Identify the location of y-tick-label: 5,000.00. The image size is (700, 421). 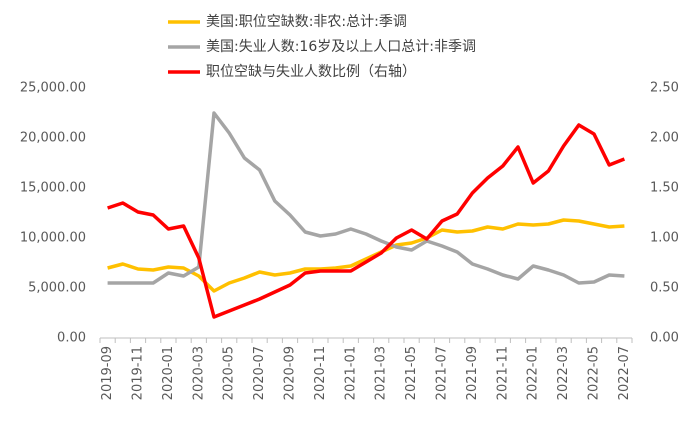
(57, 288).